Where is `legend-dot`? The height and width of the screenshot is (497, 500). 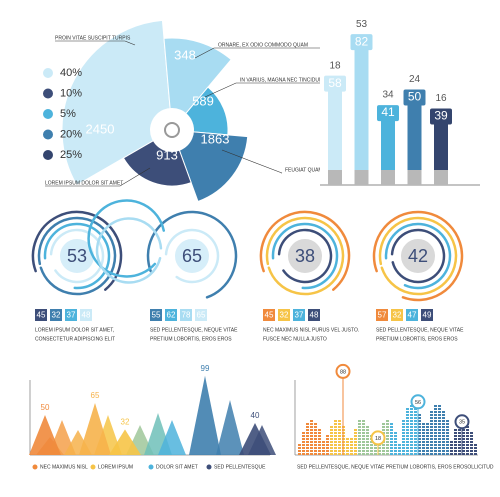
legend-dot is located at coordinates (48, 155).